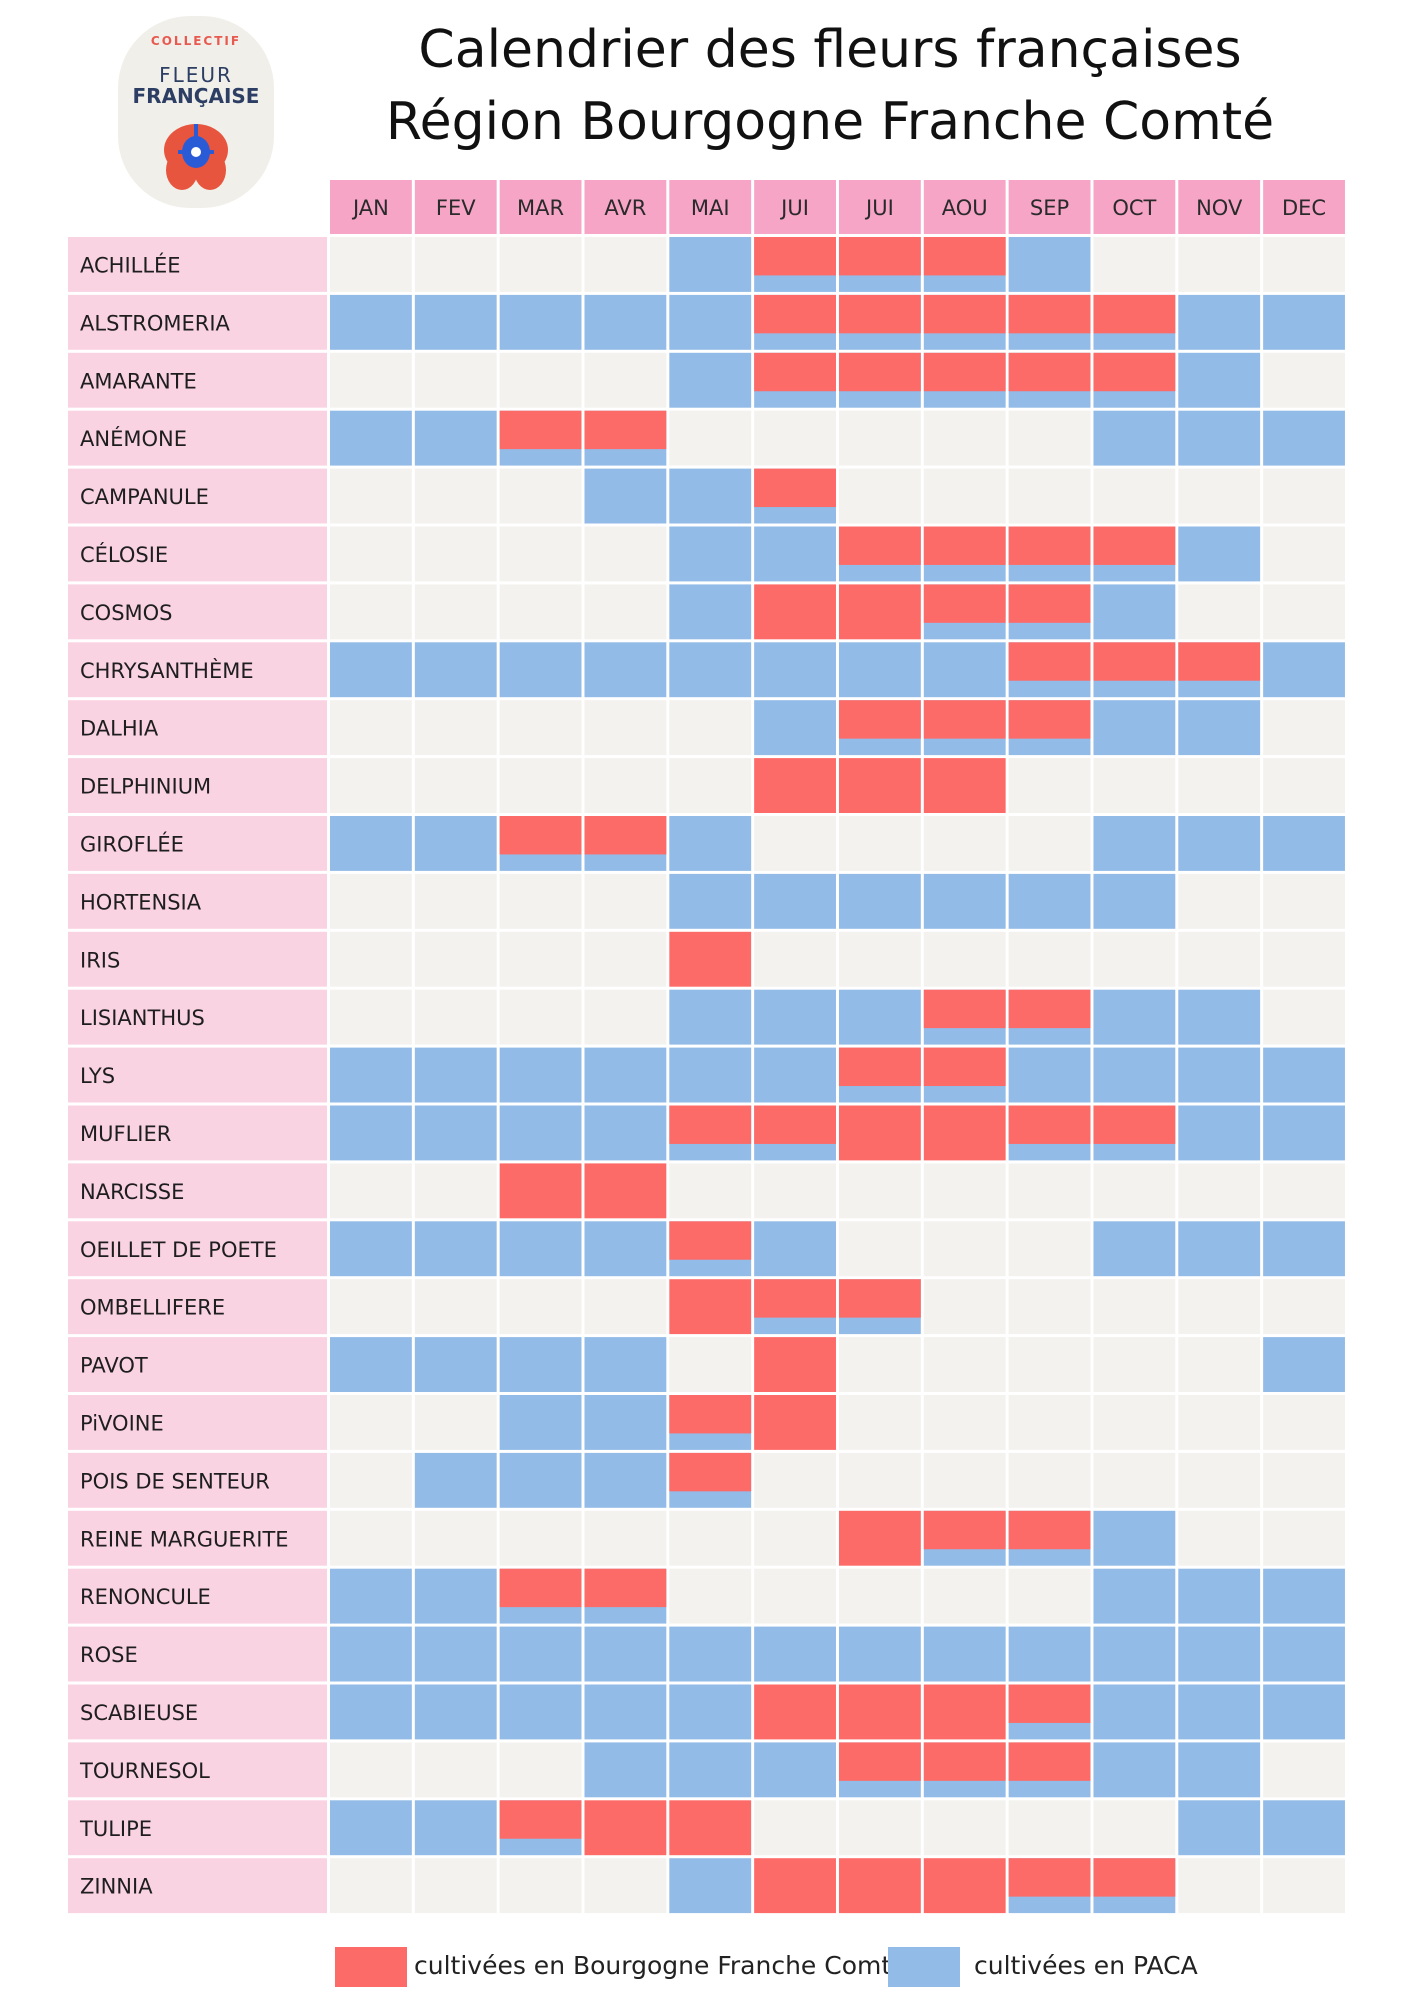 Image resolution: width=1410 pixels, height=2001 pixels. I want to click on flower-name: COSMOS, so click(126, 613).